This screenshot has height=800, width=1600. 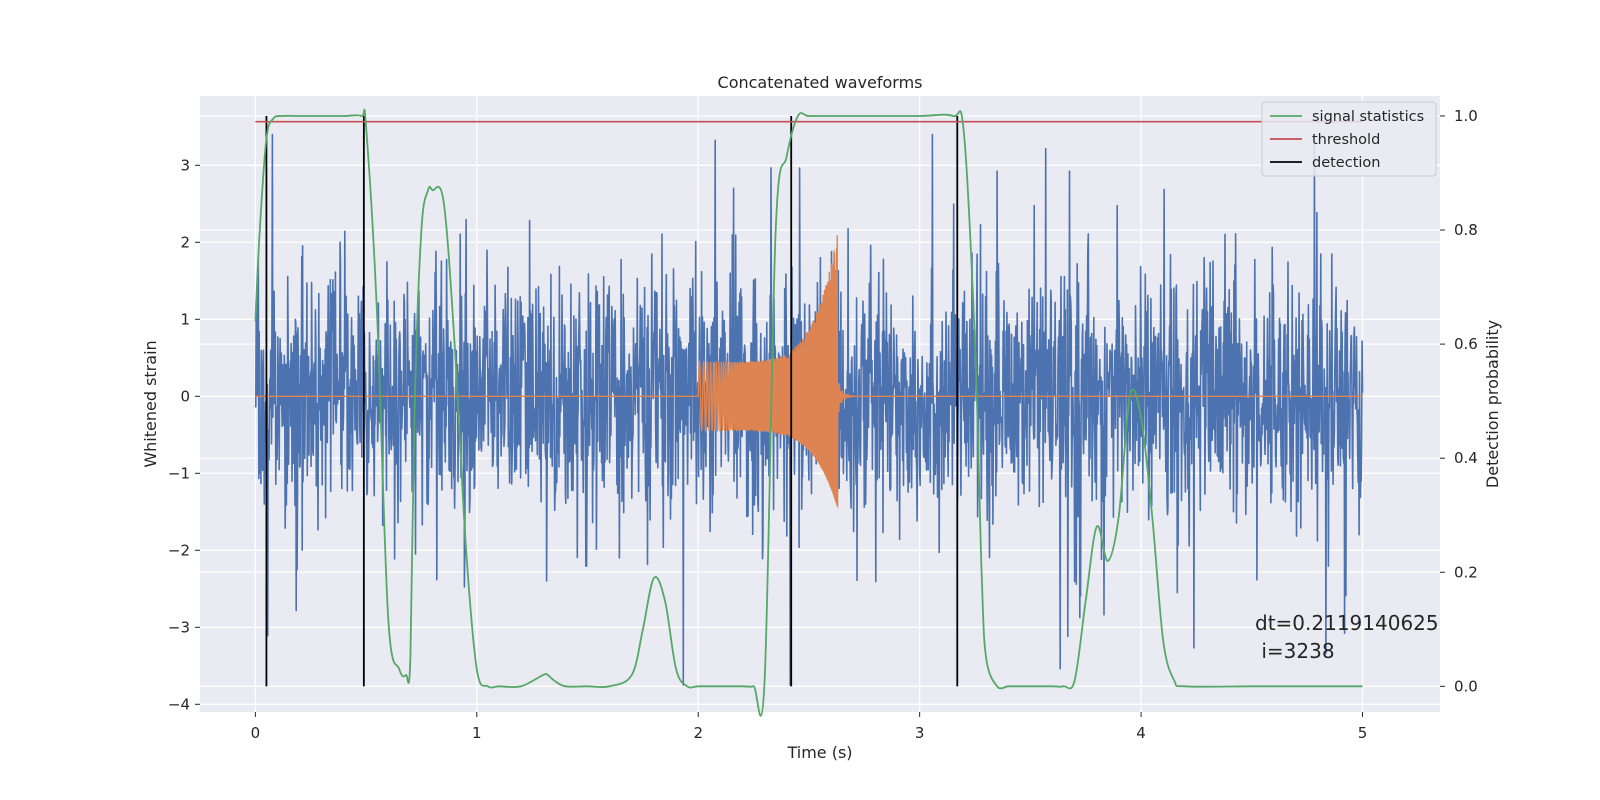 I want to click on x-axis-label: Time (s), so click(x=819, y=752).